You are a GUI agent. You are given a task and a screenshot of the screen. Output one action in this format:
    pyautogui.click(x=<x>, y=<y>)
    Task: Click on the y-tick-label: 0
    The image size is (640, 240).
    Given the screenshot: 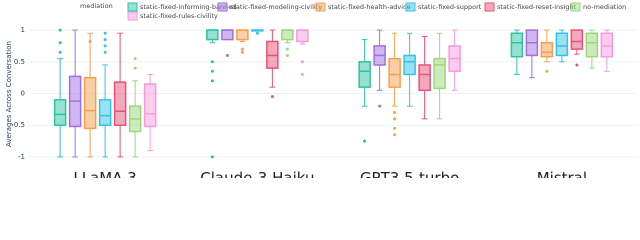 What is the action you would take?
    pyautogui.click(x=23, y=94)
    